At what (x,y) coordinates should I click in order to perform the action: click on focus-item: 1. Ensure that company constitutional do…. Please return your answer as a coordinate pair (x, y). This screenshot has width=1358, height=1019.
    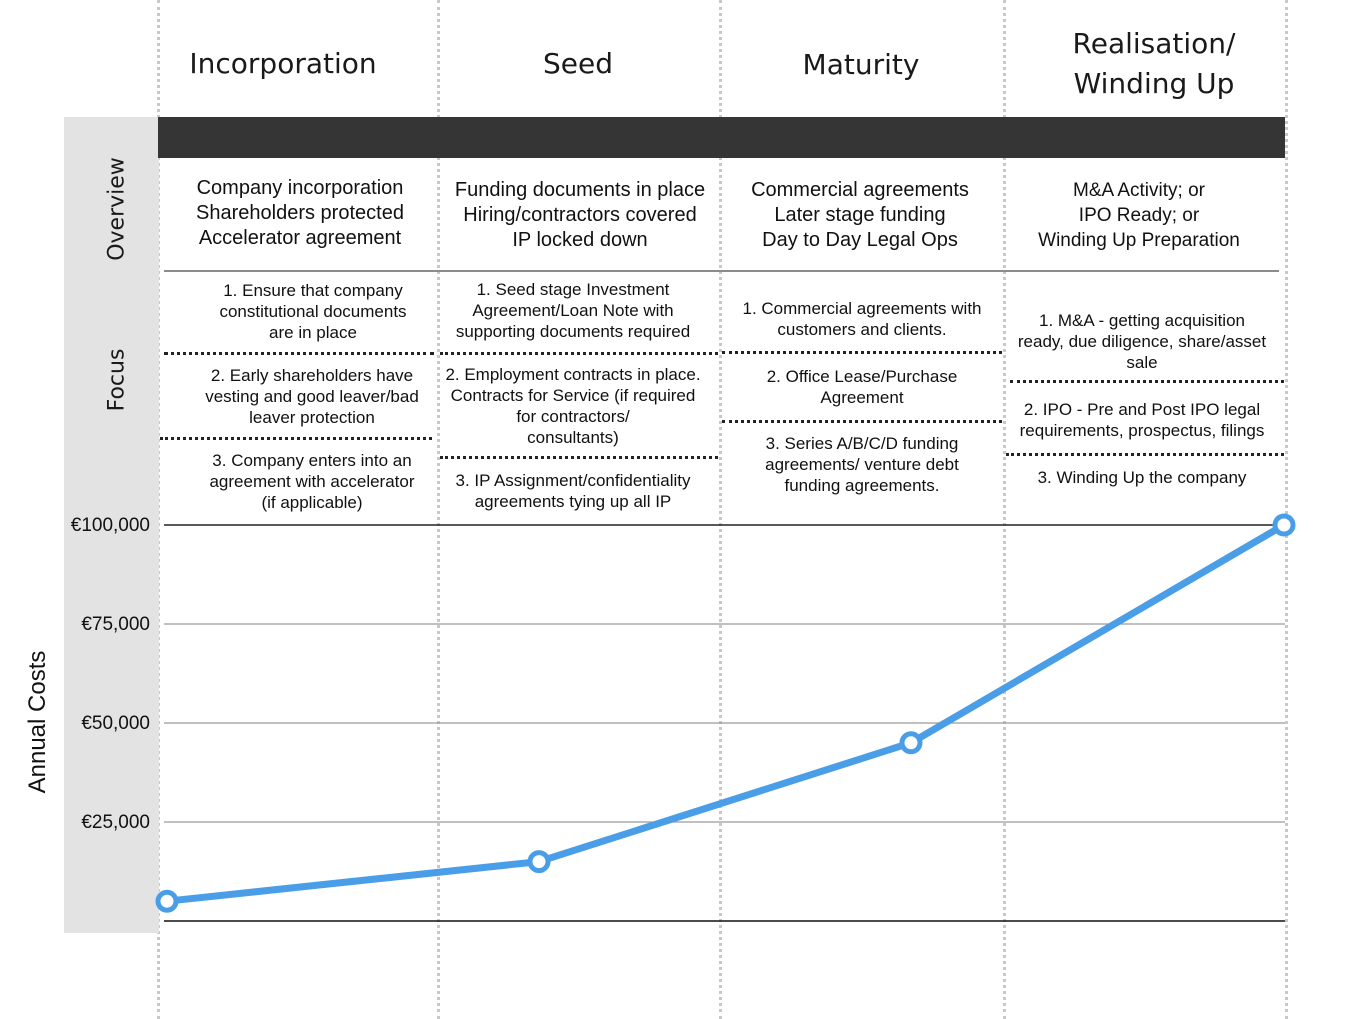
    Looking at the image, I should click on (313, 311).